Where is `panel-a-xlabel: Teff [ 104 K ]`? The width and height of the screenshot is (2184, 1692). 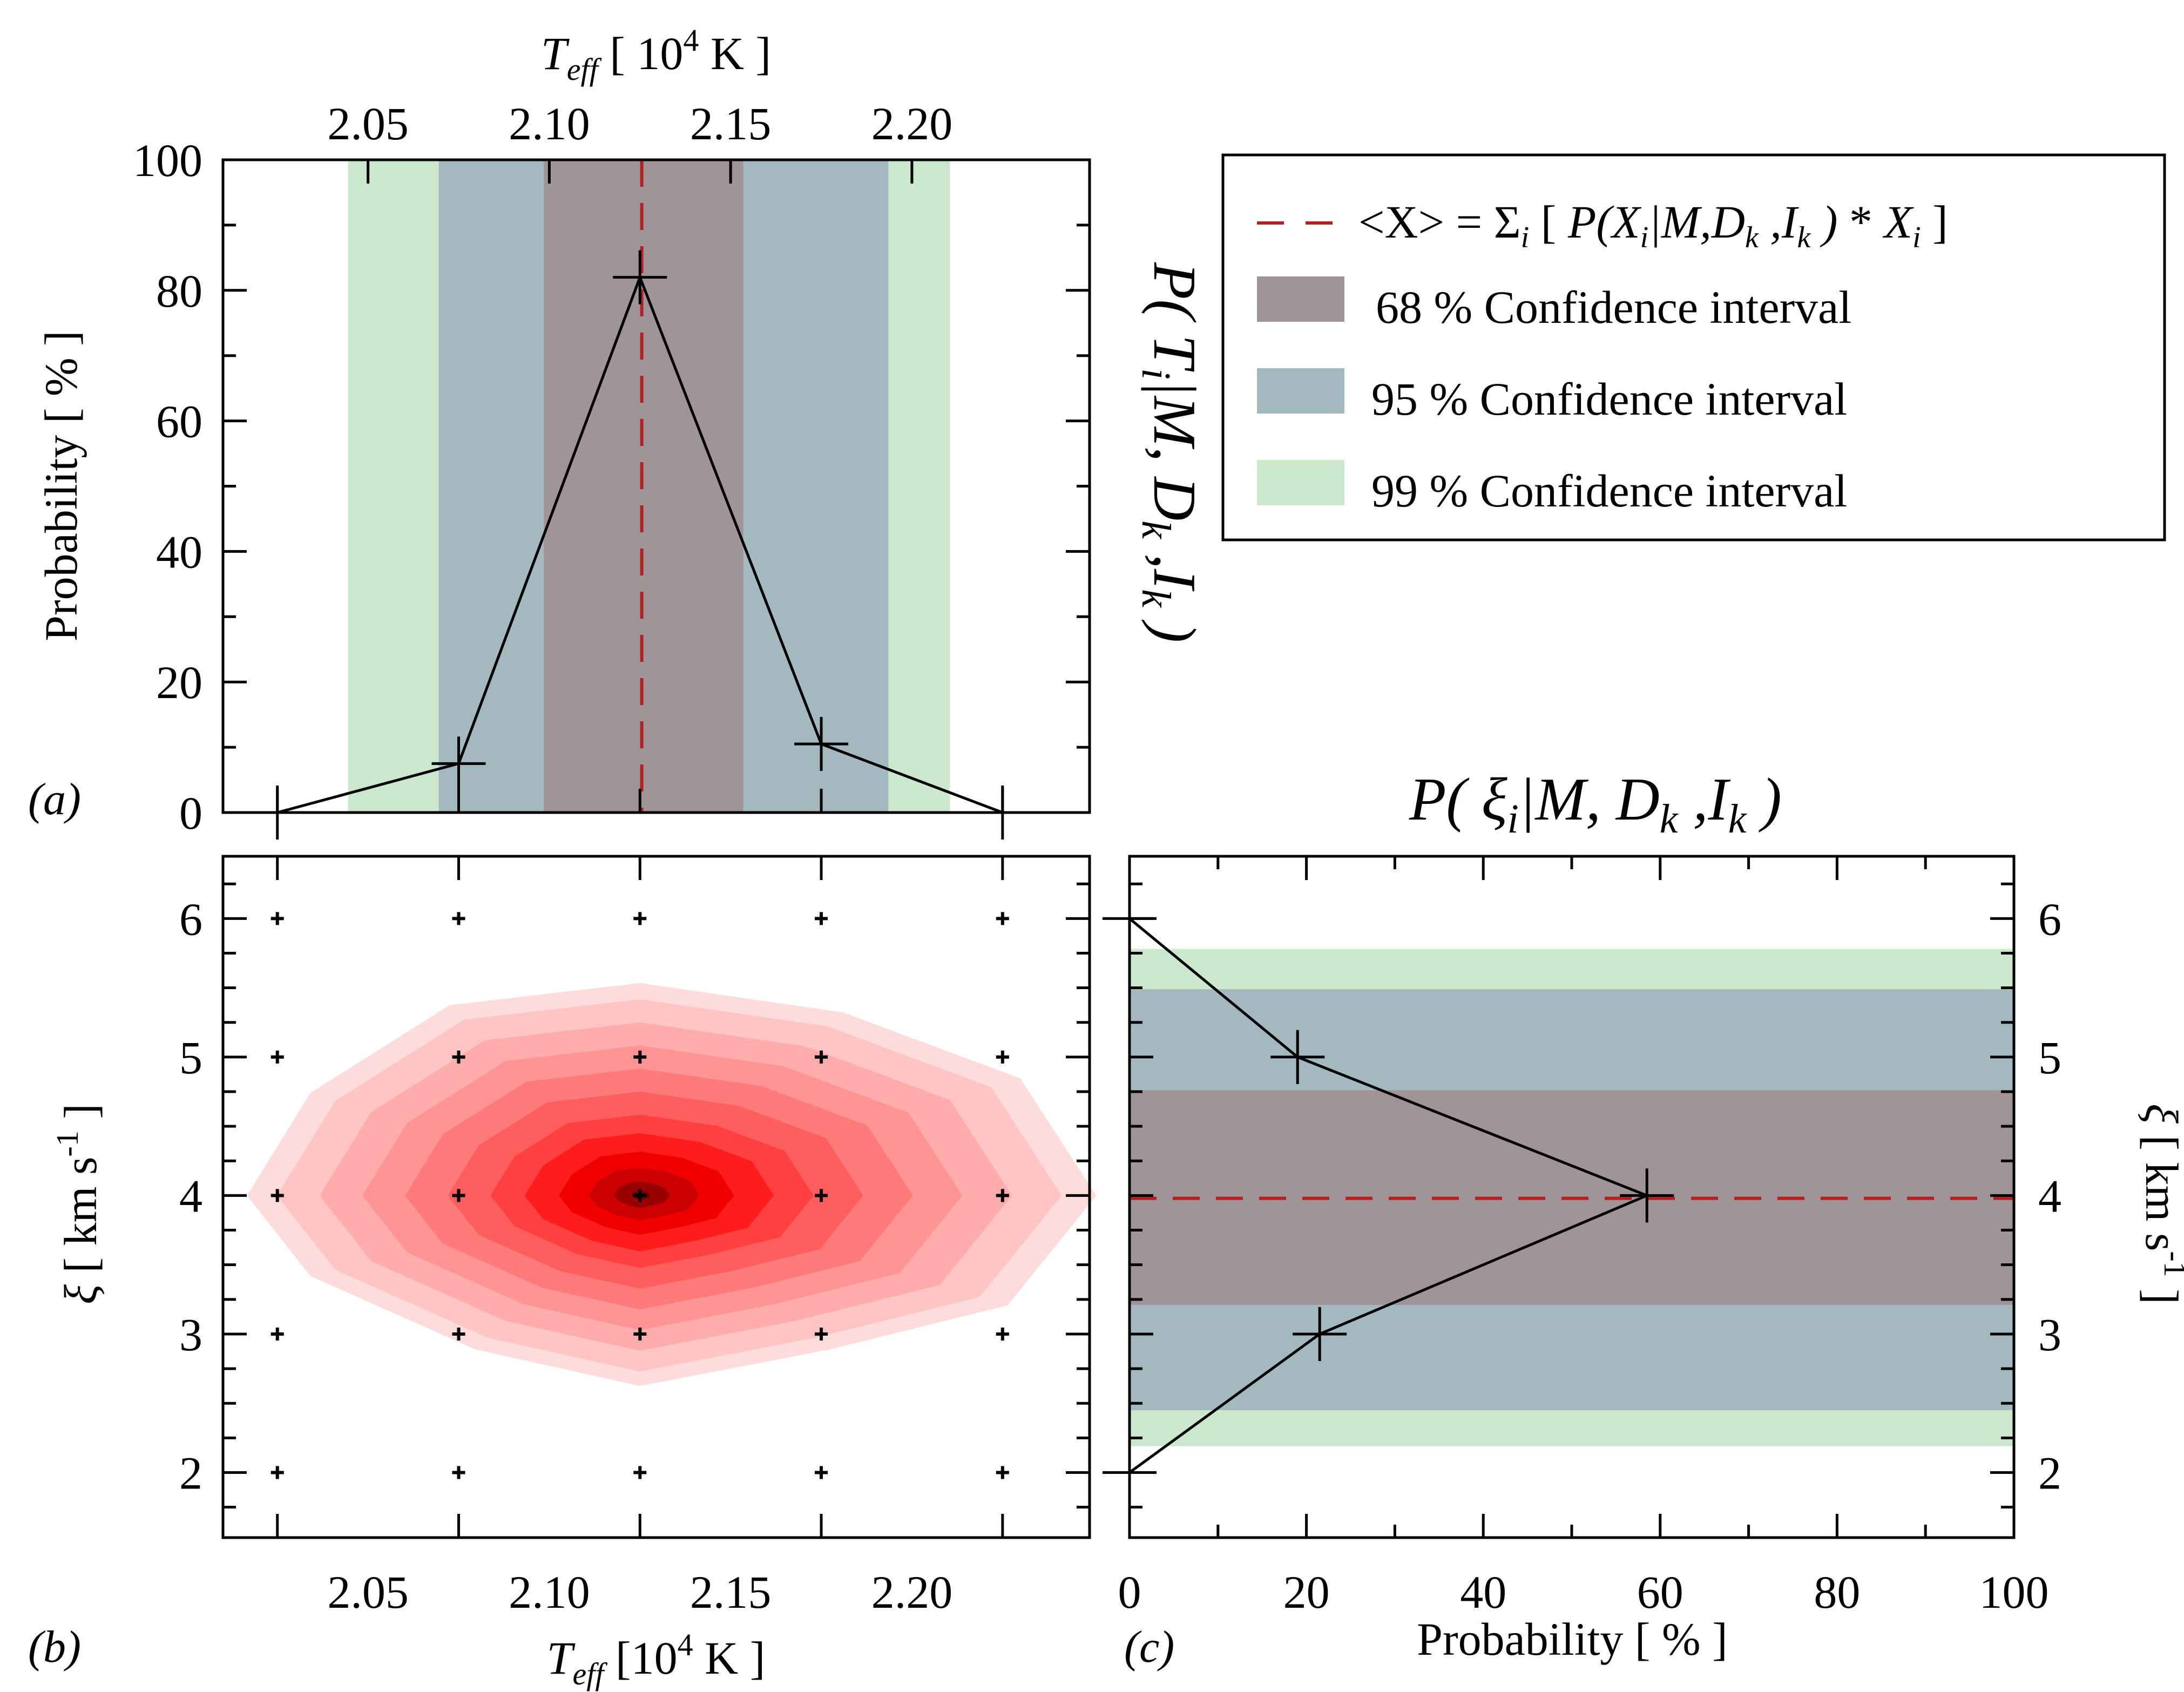 panel-a-xlabel: Teff [ 104 K ] is located at coordinates (656, 55).